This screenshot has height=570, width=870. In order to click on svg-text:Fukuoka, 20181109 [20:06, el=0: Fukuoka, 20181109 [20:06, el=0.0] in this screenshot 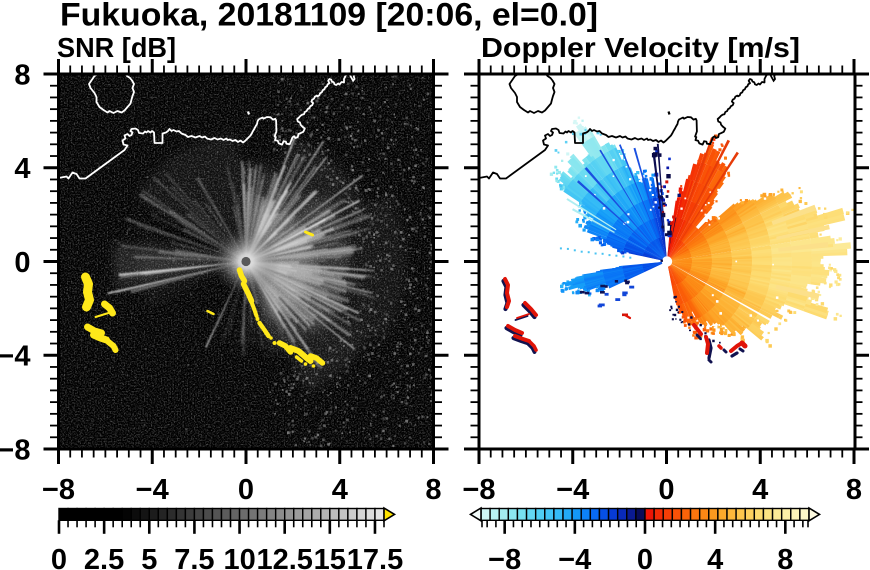, I will do `click(329, 16)`.